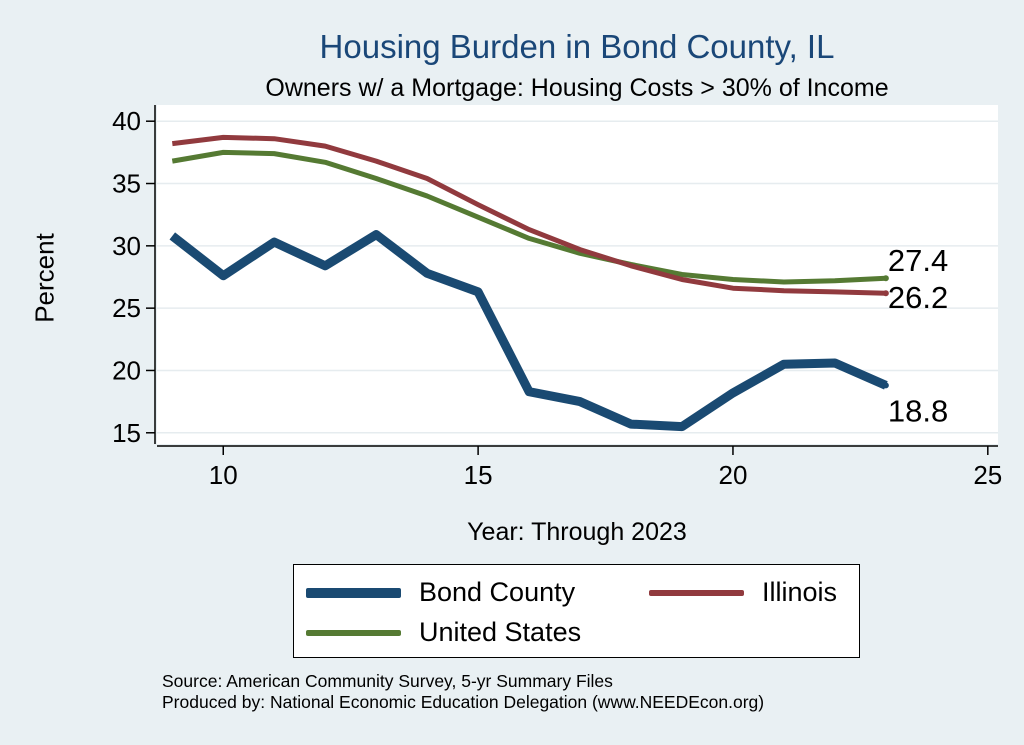 This screenshot has height=745, width=1024. What do you see at coordinates (478, 475) in the screenshot?
I see `x-tick-label-15: 15` at bounding box center [478, 475].